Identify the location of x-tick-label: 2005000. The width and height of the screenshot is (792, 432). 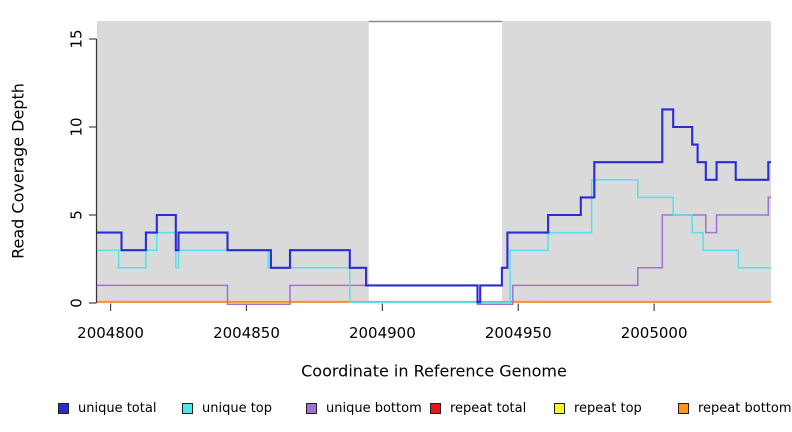
(654, 333).